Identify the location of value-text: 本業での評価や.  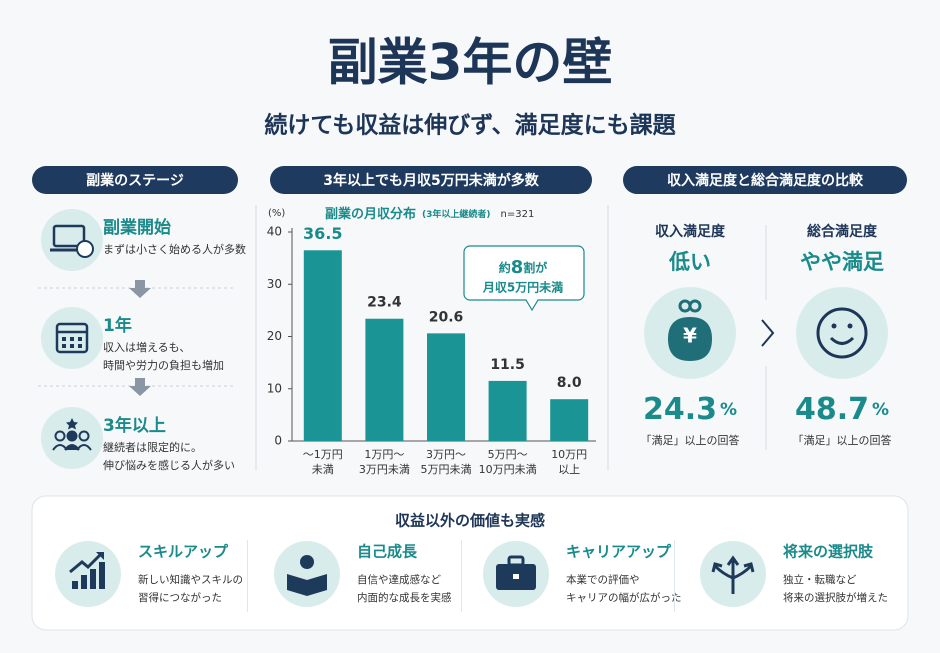
(603, 579).